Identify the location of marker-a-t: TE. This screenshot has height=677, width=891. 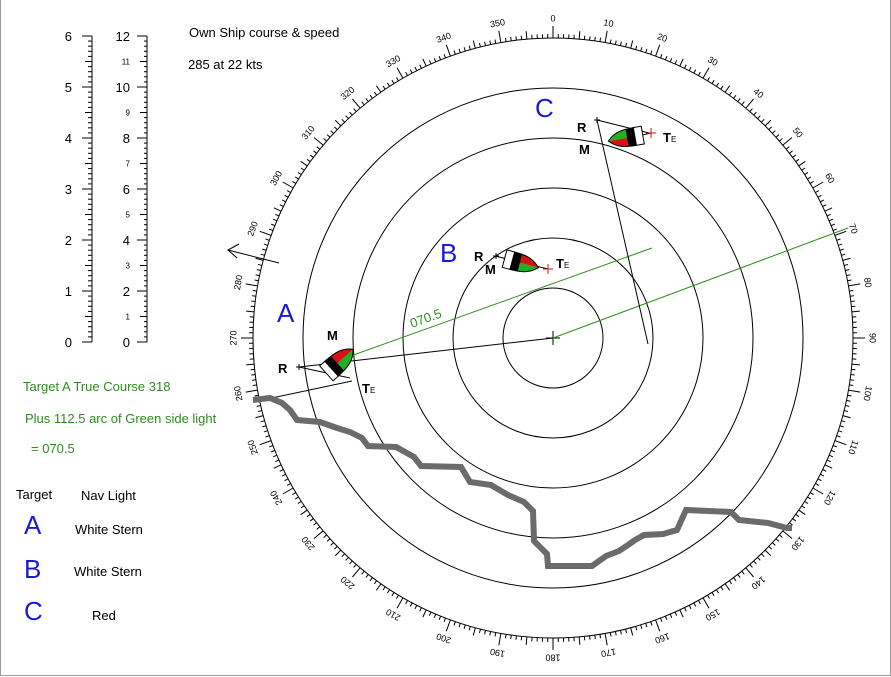
(368, 388).